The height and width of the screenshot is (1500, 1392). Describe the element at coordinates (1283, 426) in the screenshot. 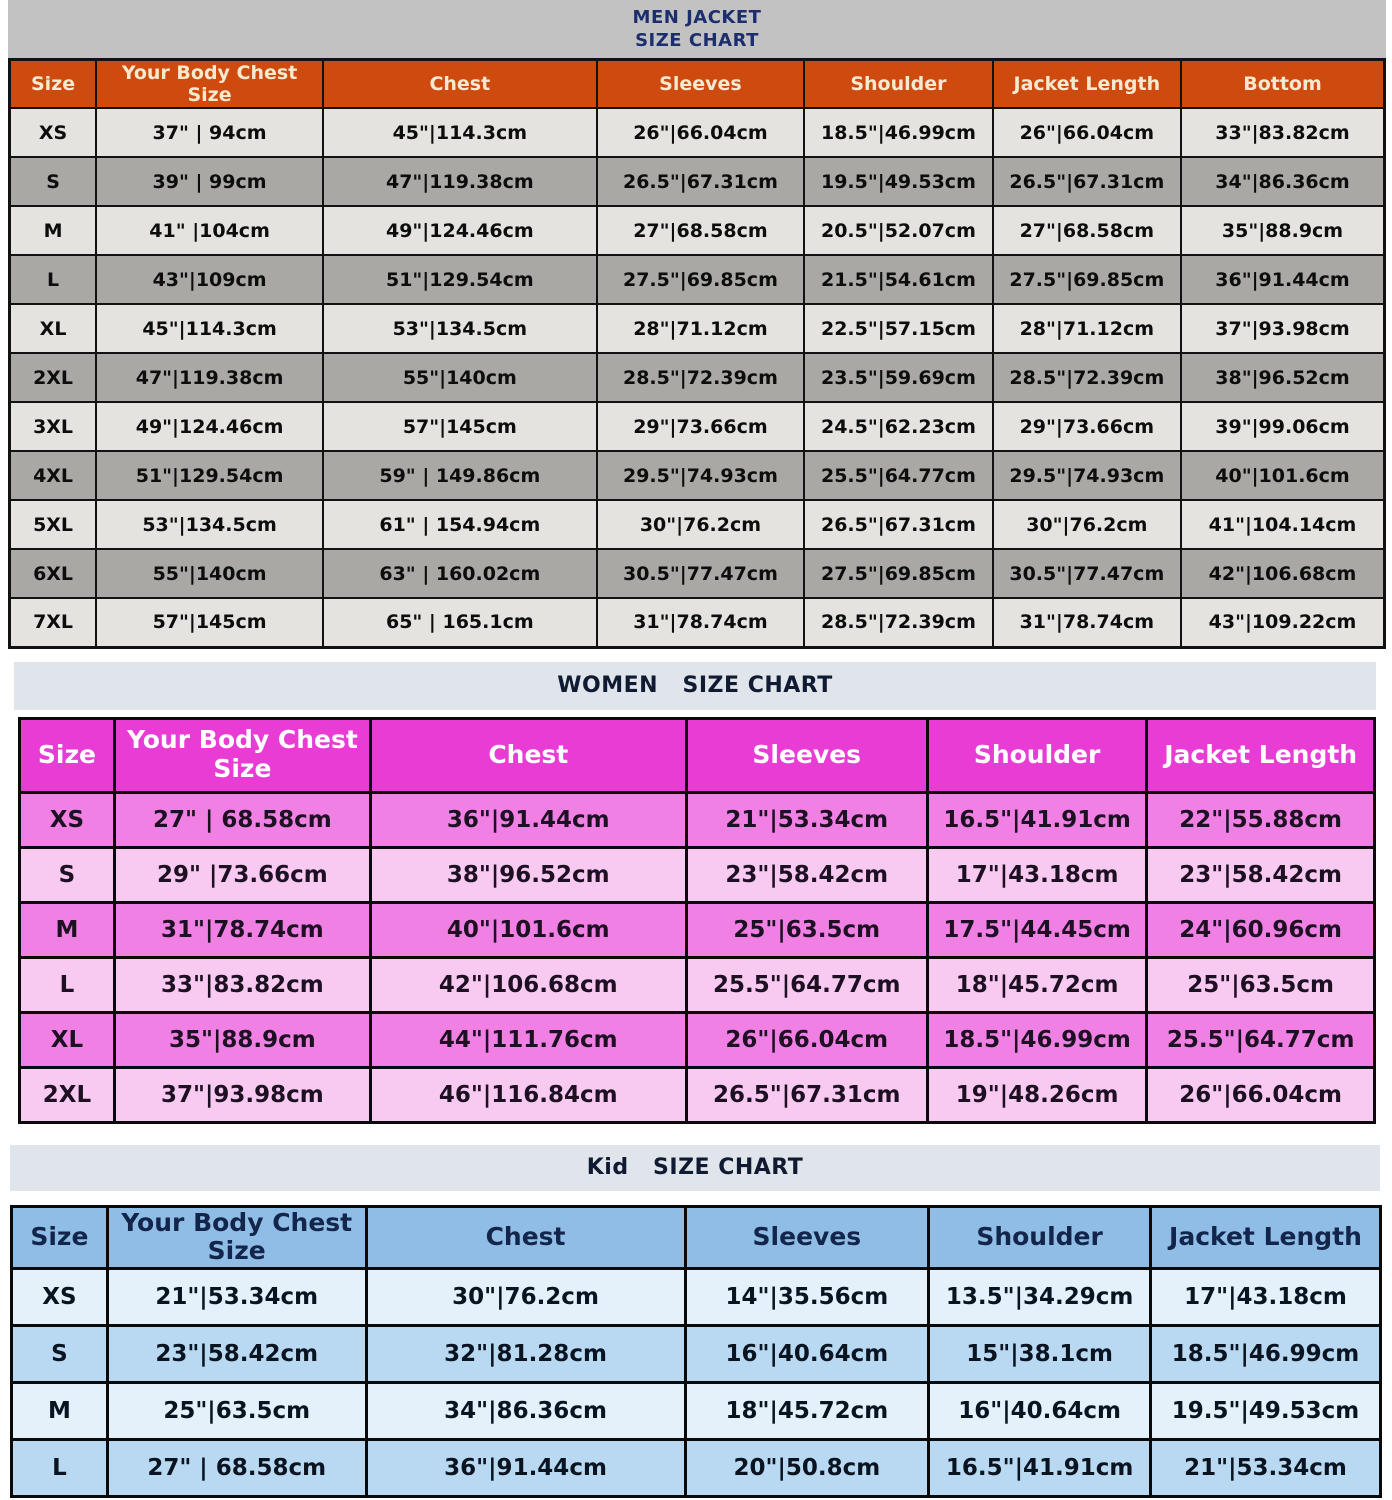

I see `measurement-cell: 39"|99.06cm` at that location.